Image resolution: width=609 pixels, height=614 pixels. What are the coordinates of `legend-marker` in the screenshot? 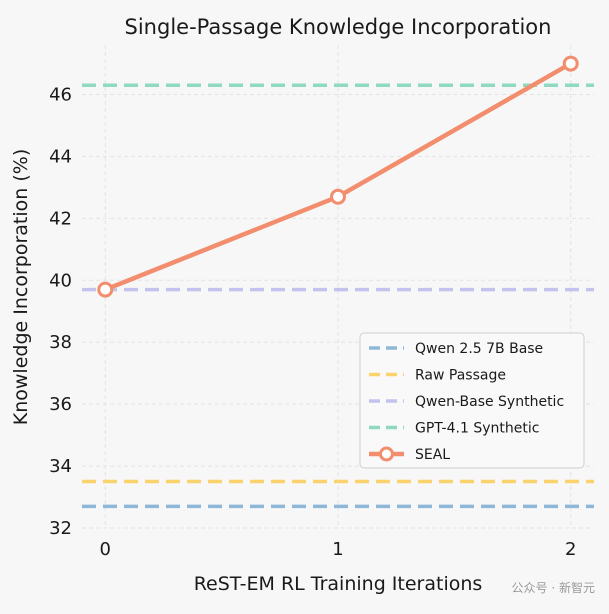 It's located at (386, 454).